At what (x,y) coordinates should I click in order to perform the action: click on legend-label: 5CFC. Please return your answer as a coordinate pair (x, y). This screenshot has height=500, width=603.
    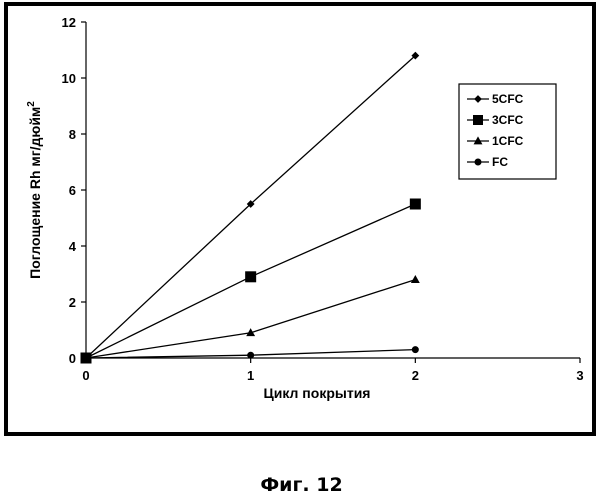
    Looking at the image, I should click on (508, 99).